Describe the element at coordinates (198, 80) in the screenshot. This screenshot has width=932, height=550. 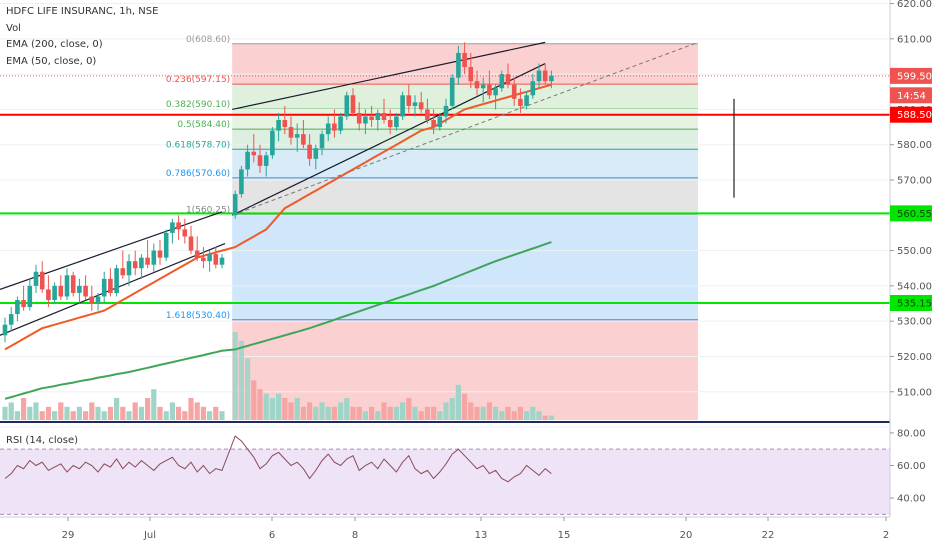
I see `fib-level-label: 0.236(597.15)` at that location.